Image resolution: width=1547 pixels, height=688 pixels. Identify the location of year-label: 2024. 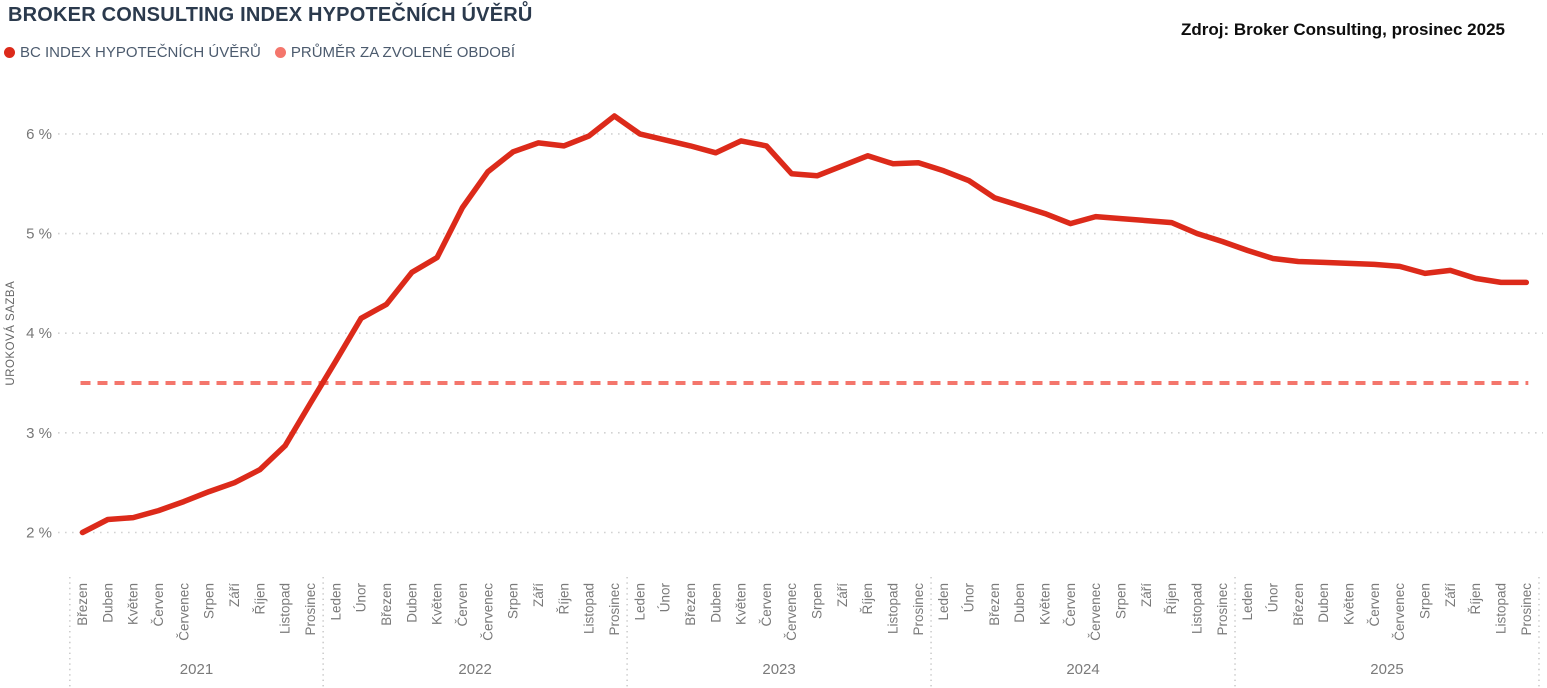
(1082, 669).